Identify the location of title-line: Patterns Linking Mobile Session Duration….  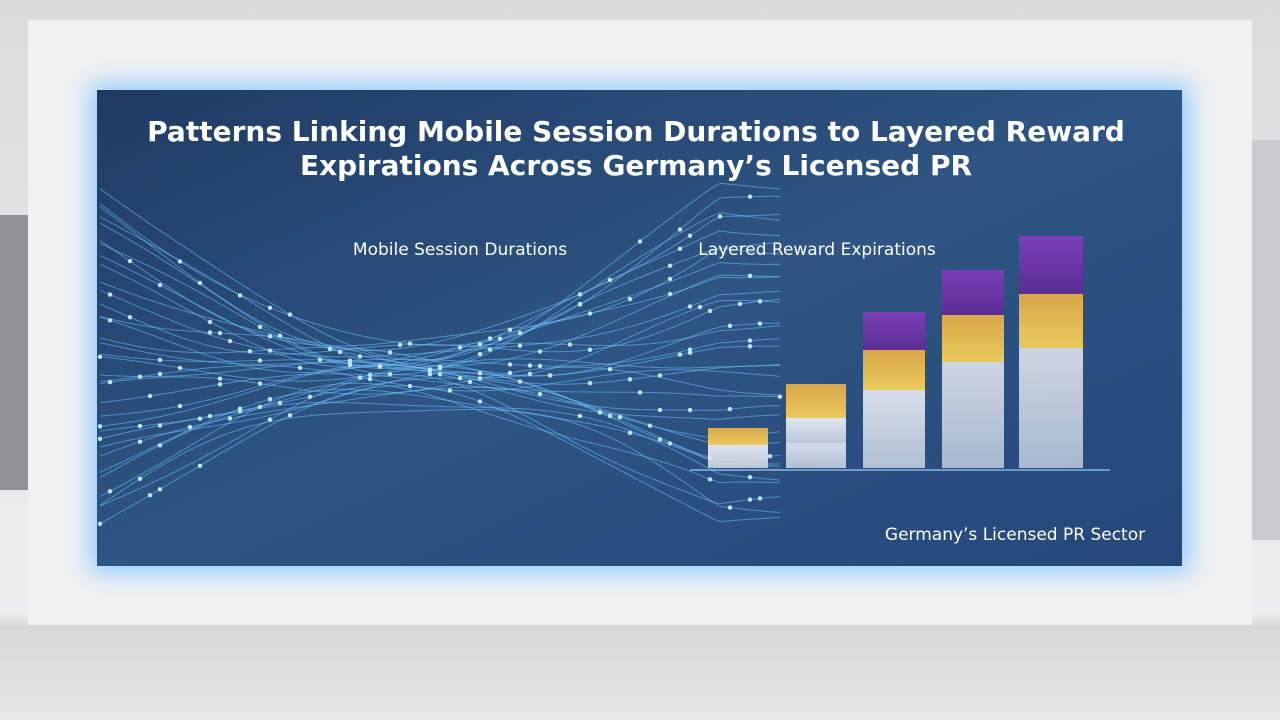
(636, 131).